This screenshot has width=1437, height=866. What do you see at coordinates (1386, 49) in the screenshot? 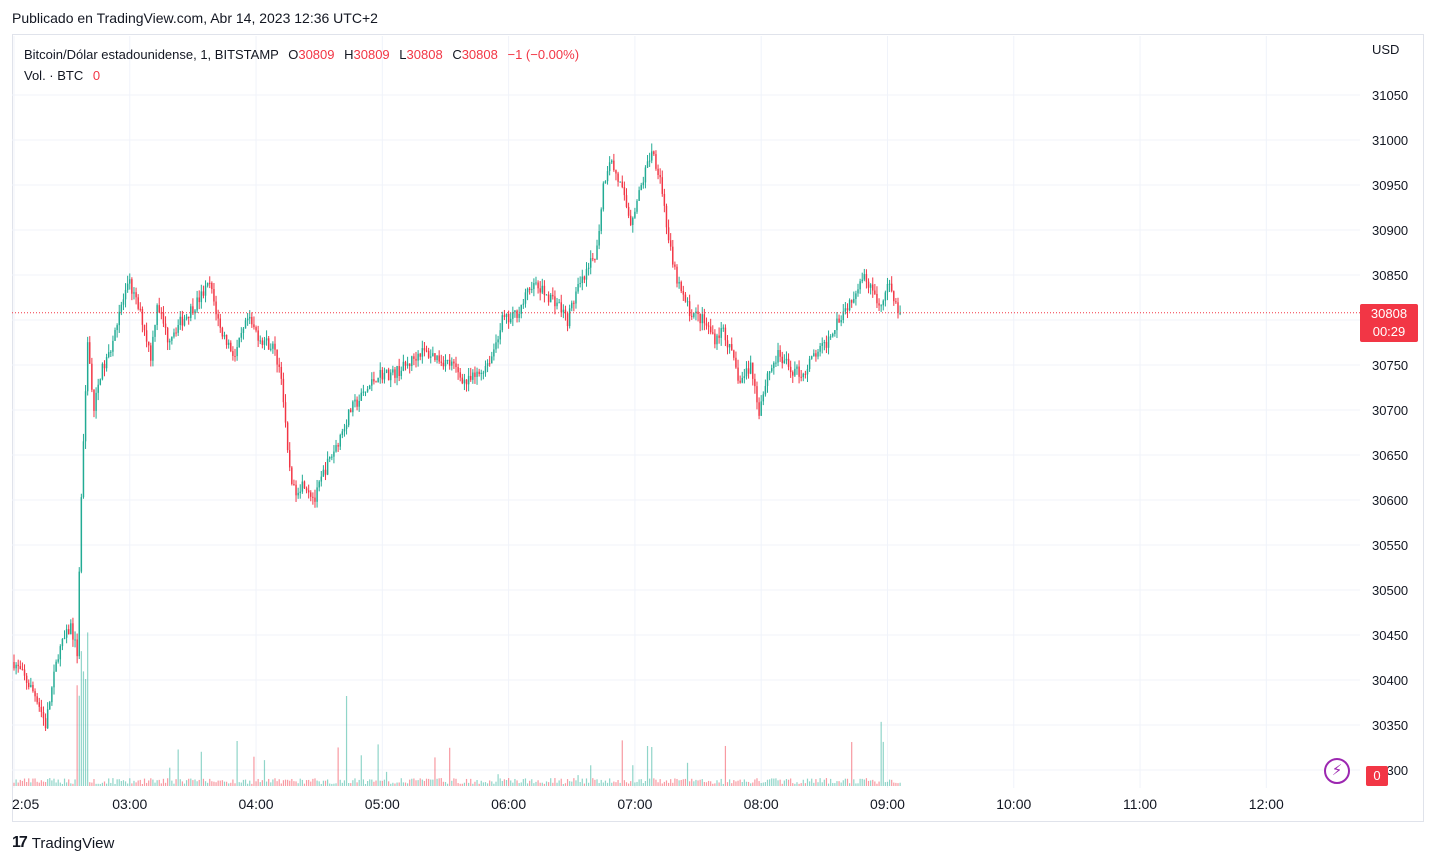
I see `currency-label: USD` at bounding box center [1386, 49].